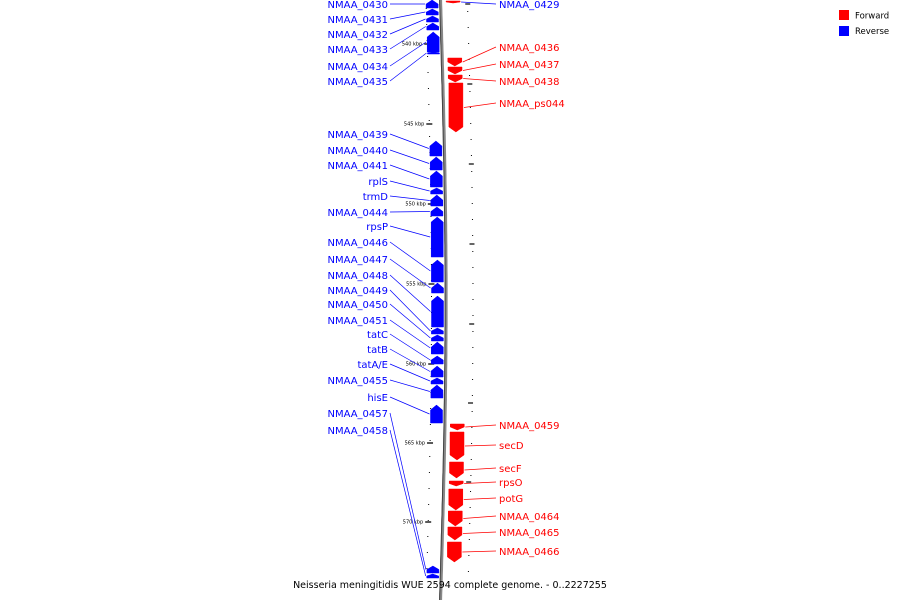 Image resolution: width=900 pixels, height=600 pixels. Describe the element at coordinates (532, 104) in the screenshot. I see `gene-label-NMAA_ps044: NMAA_ps044` at that location.